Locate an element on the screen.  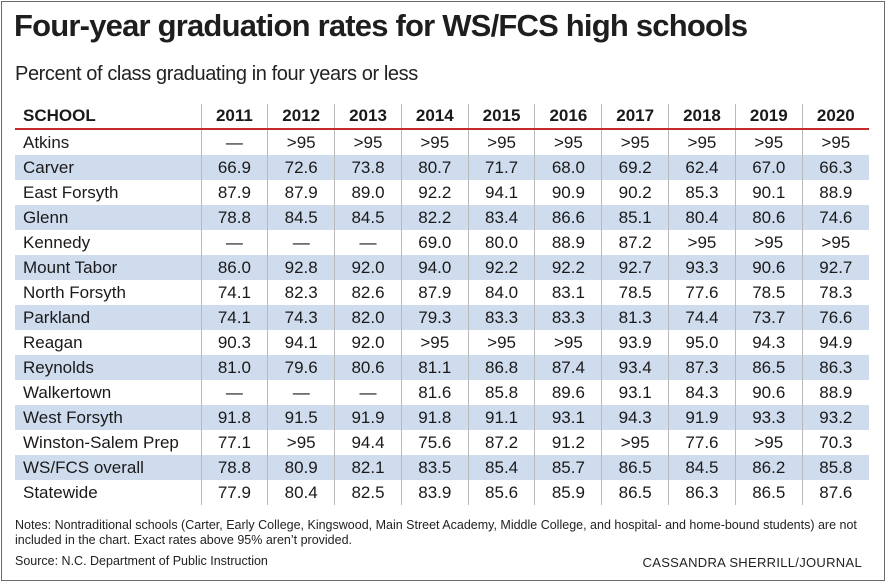
column-header-year: 2018 is located at coordinates (702, 117).